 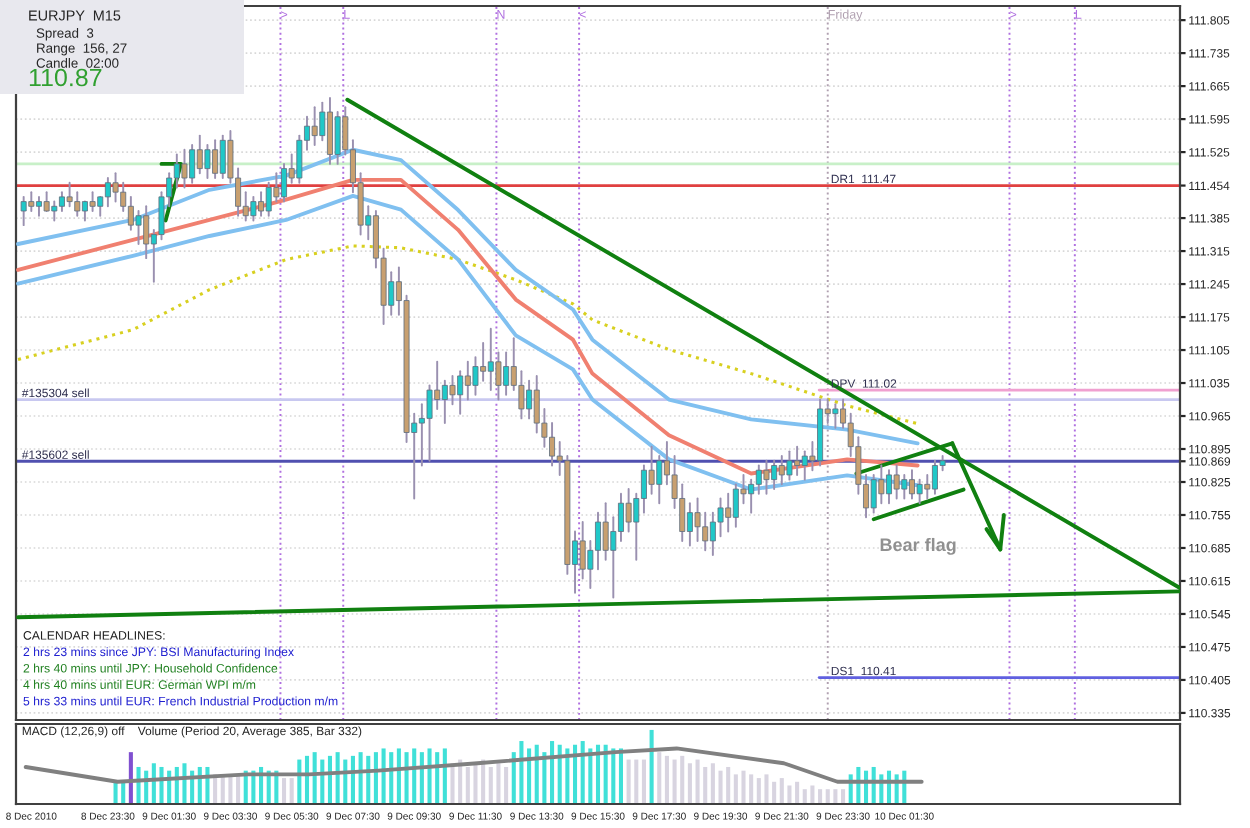 What do you see at coordinates (65, 77) in the screenshot?
I see `annotation: 110.87` at bounding box center [65, 77].